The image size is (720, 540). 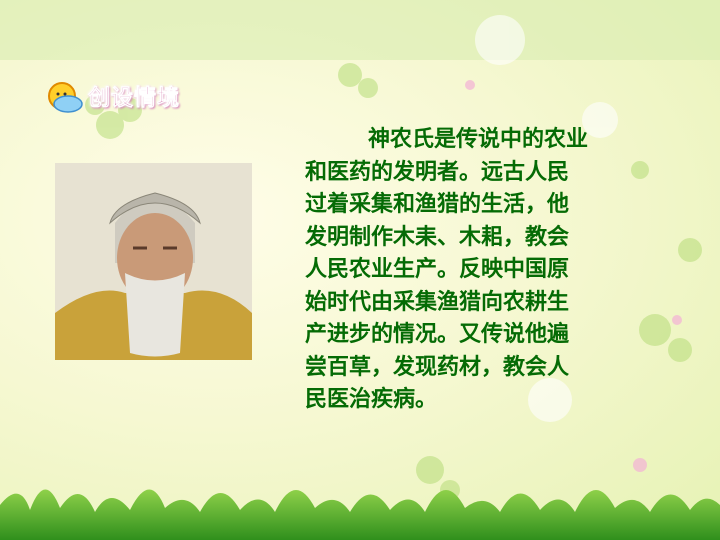 I want to click on text-line: 过着采集和渔猎的生活，他, so click(x=437, y=204).